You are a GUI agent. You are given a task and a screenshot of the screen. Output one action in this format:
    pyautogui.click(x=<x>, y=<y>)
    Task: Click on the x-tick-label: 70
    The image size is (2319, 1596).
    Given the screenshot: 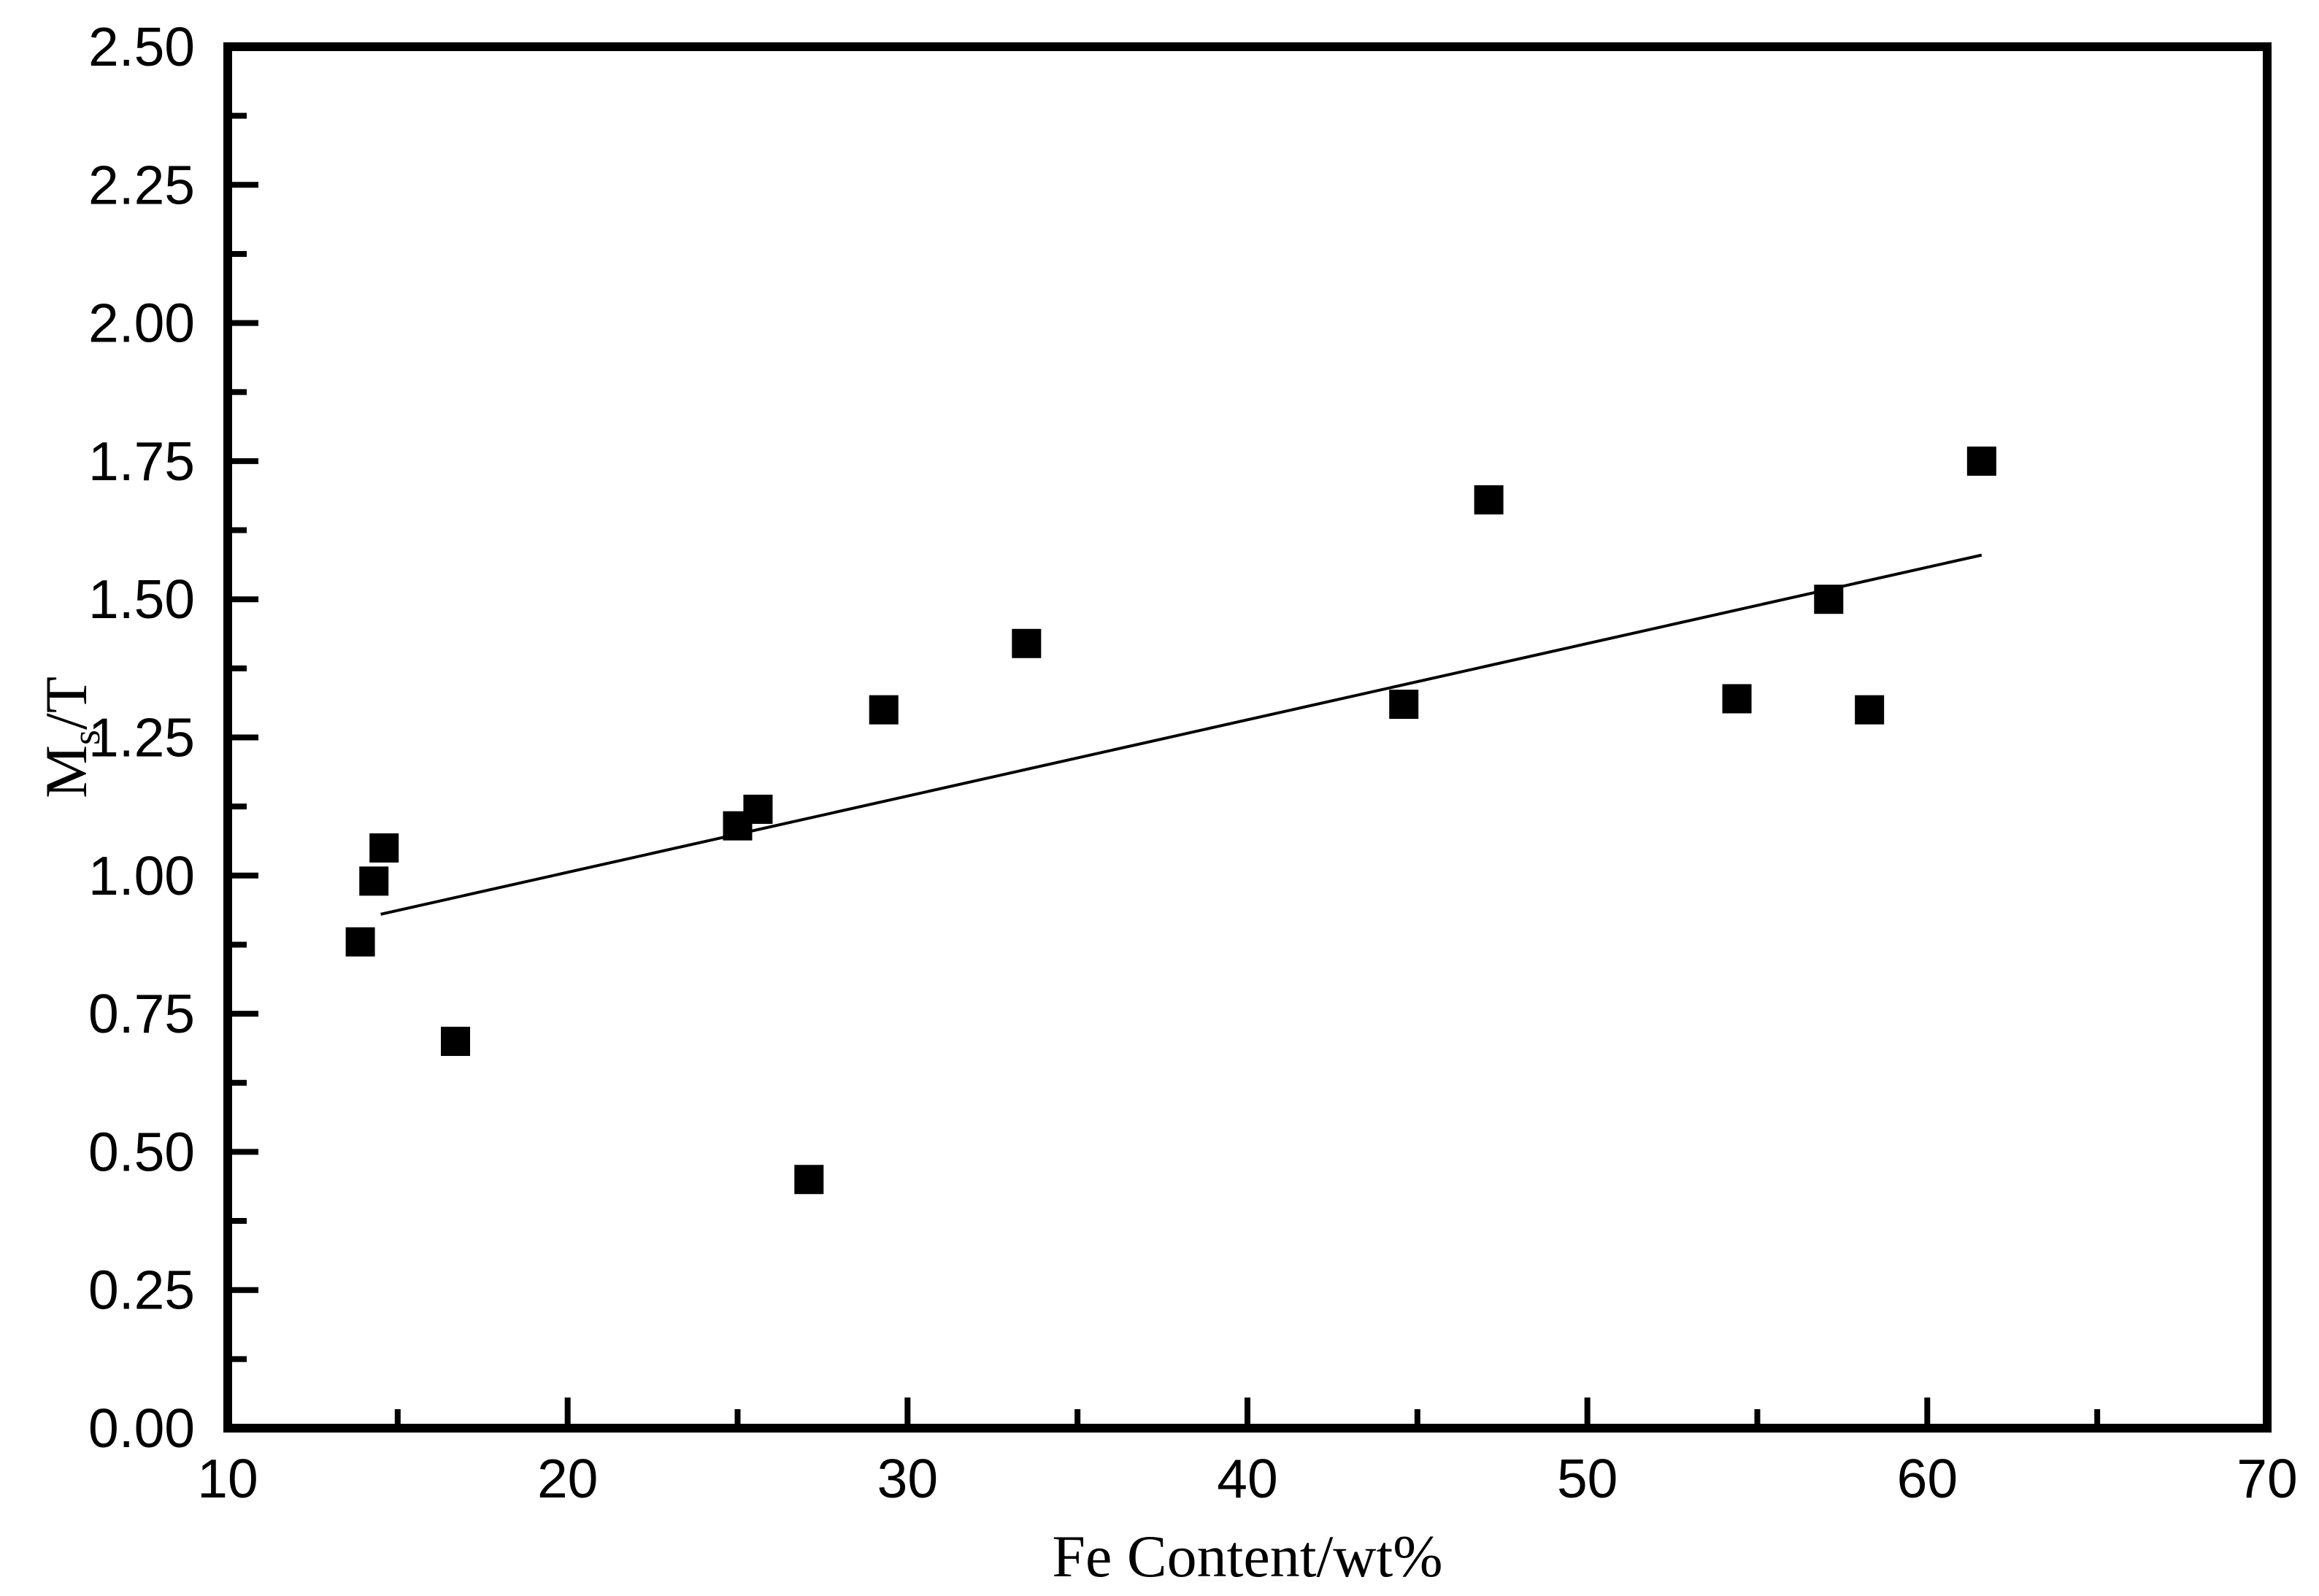 What is the action you would take?
    pyautogui.click(x=2267, y=1478)
    